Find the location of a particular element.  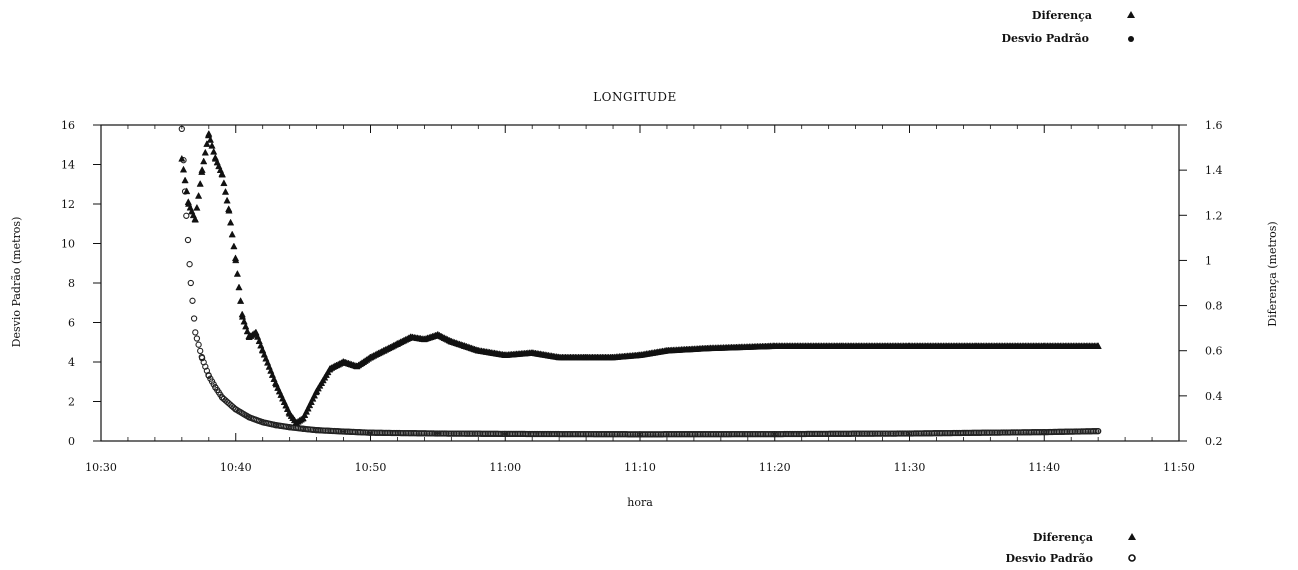

y-left-tick-label: 4 is located at coordinates (71, 362).